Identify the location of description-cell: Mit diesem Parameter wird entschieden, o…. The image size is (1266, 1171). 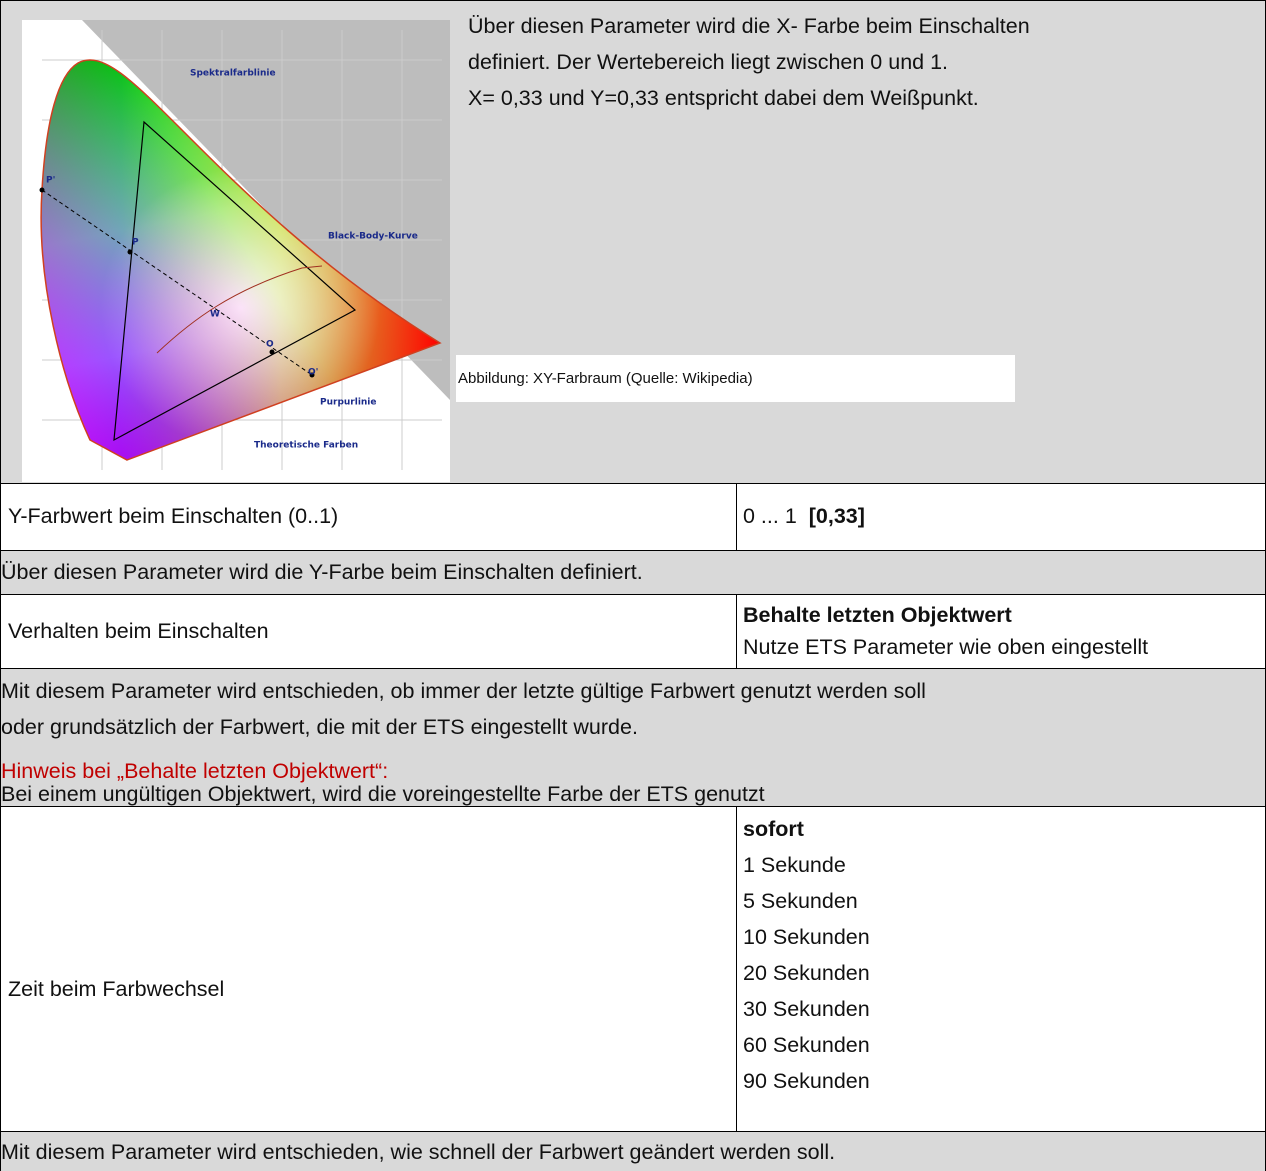
(633, 737).